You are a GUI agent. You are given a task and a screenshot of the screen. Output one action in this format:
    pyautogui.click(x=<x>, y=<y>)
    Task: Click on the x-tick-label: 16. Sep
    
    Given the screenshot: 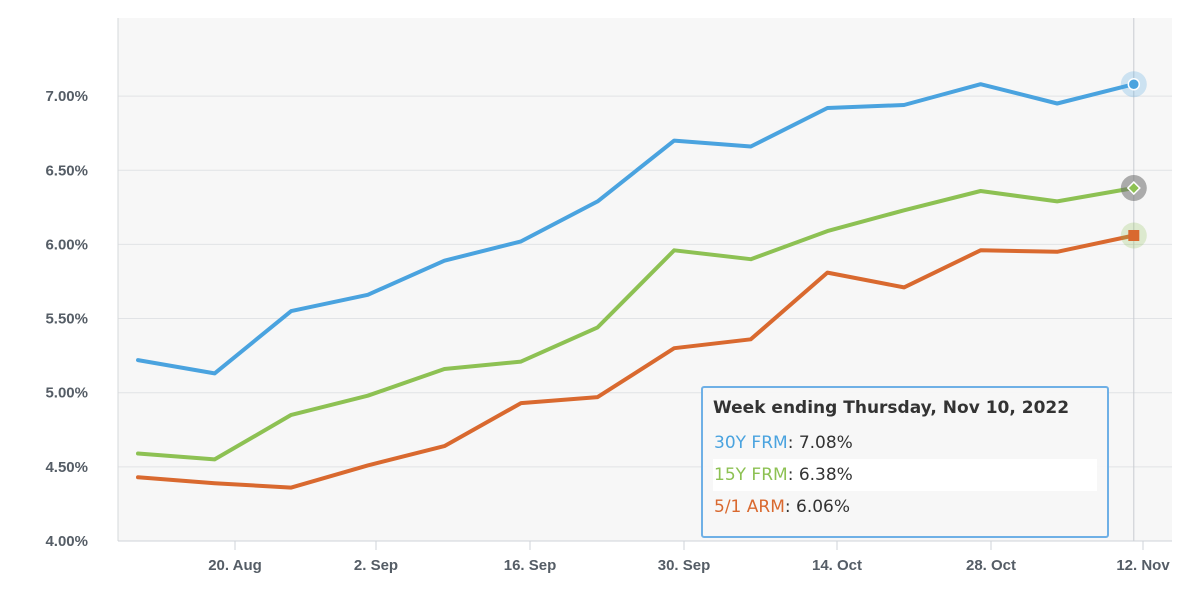 What is the action you would take?
    pyautogui.click(x=530, y=565)
    